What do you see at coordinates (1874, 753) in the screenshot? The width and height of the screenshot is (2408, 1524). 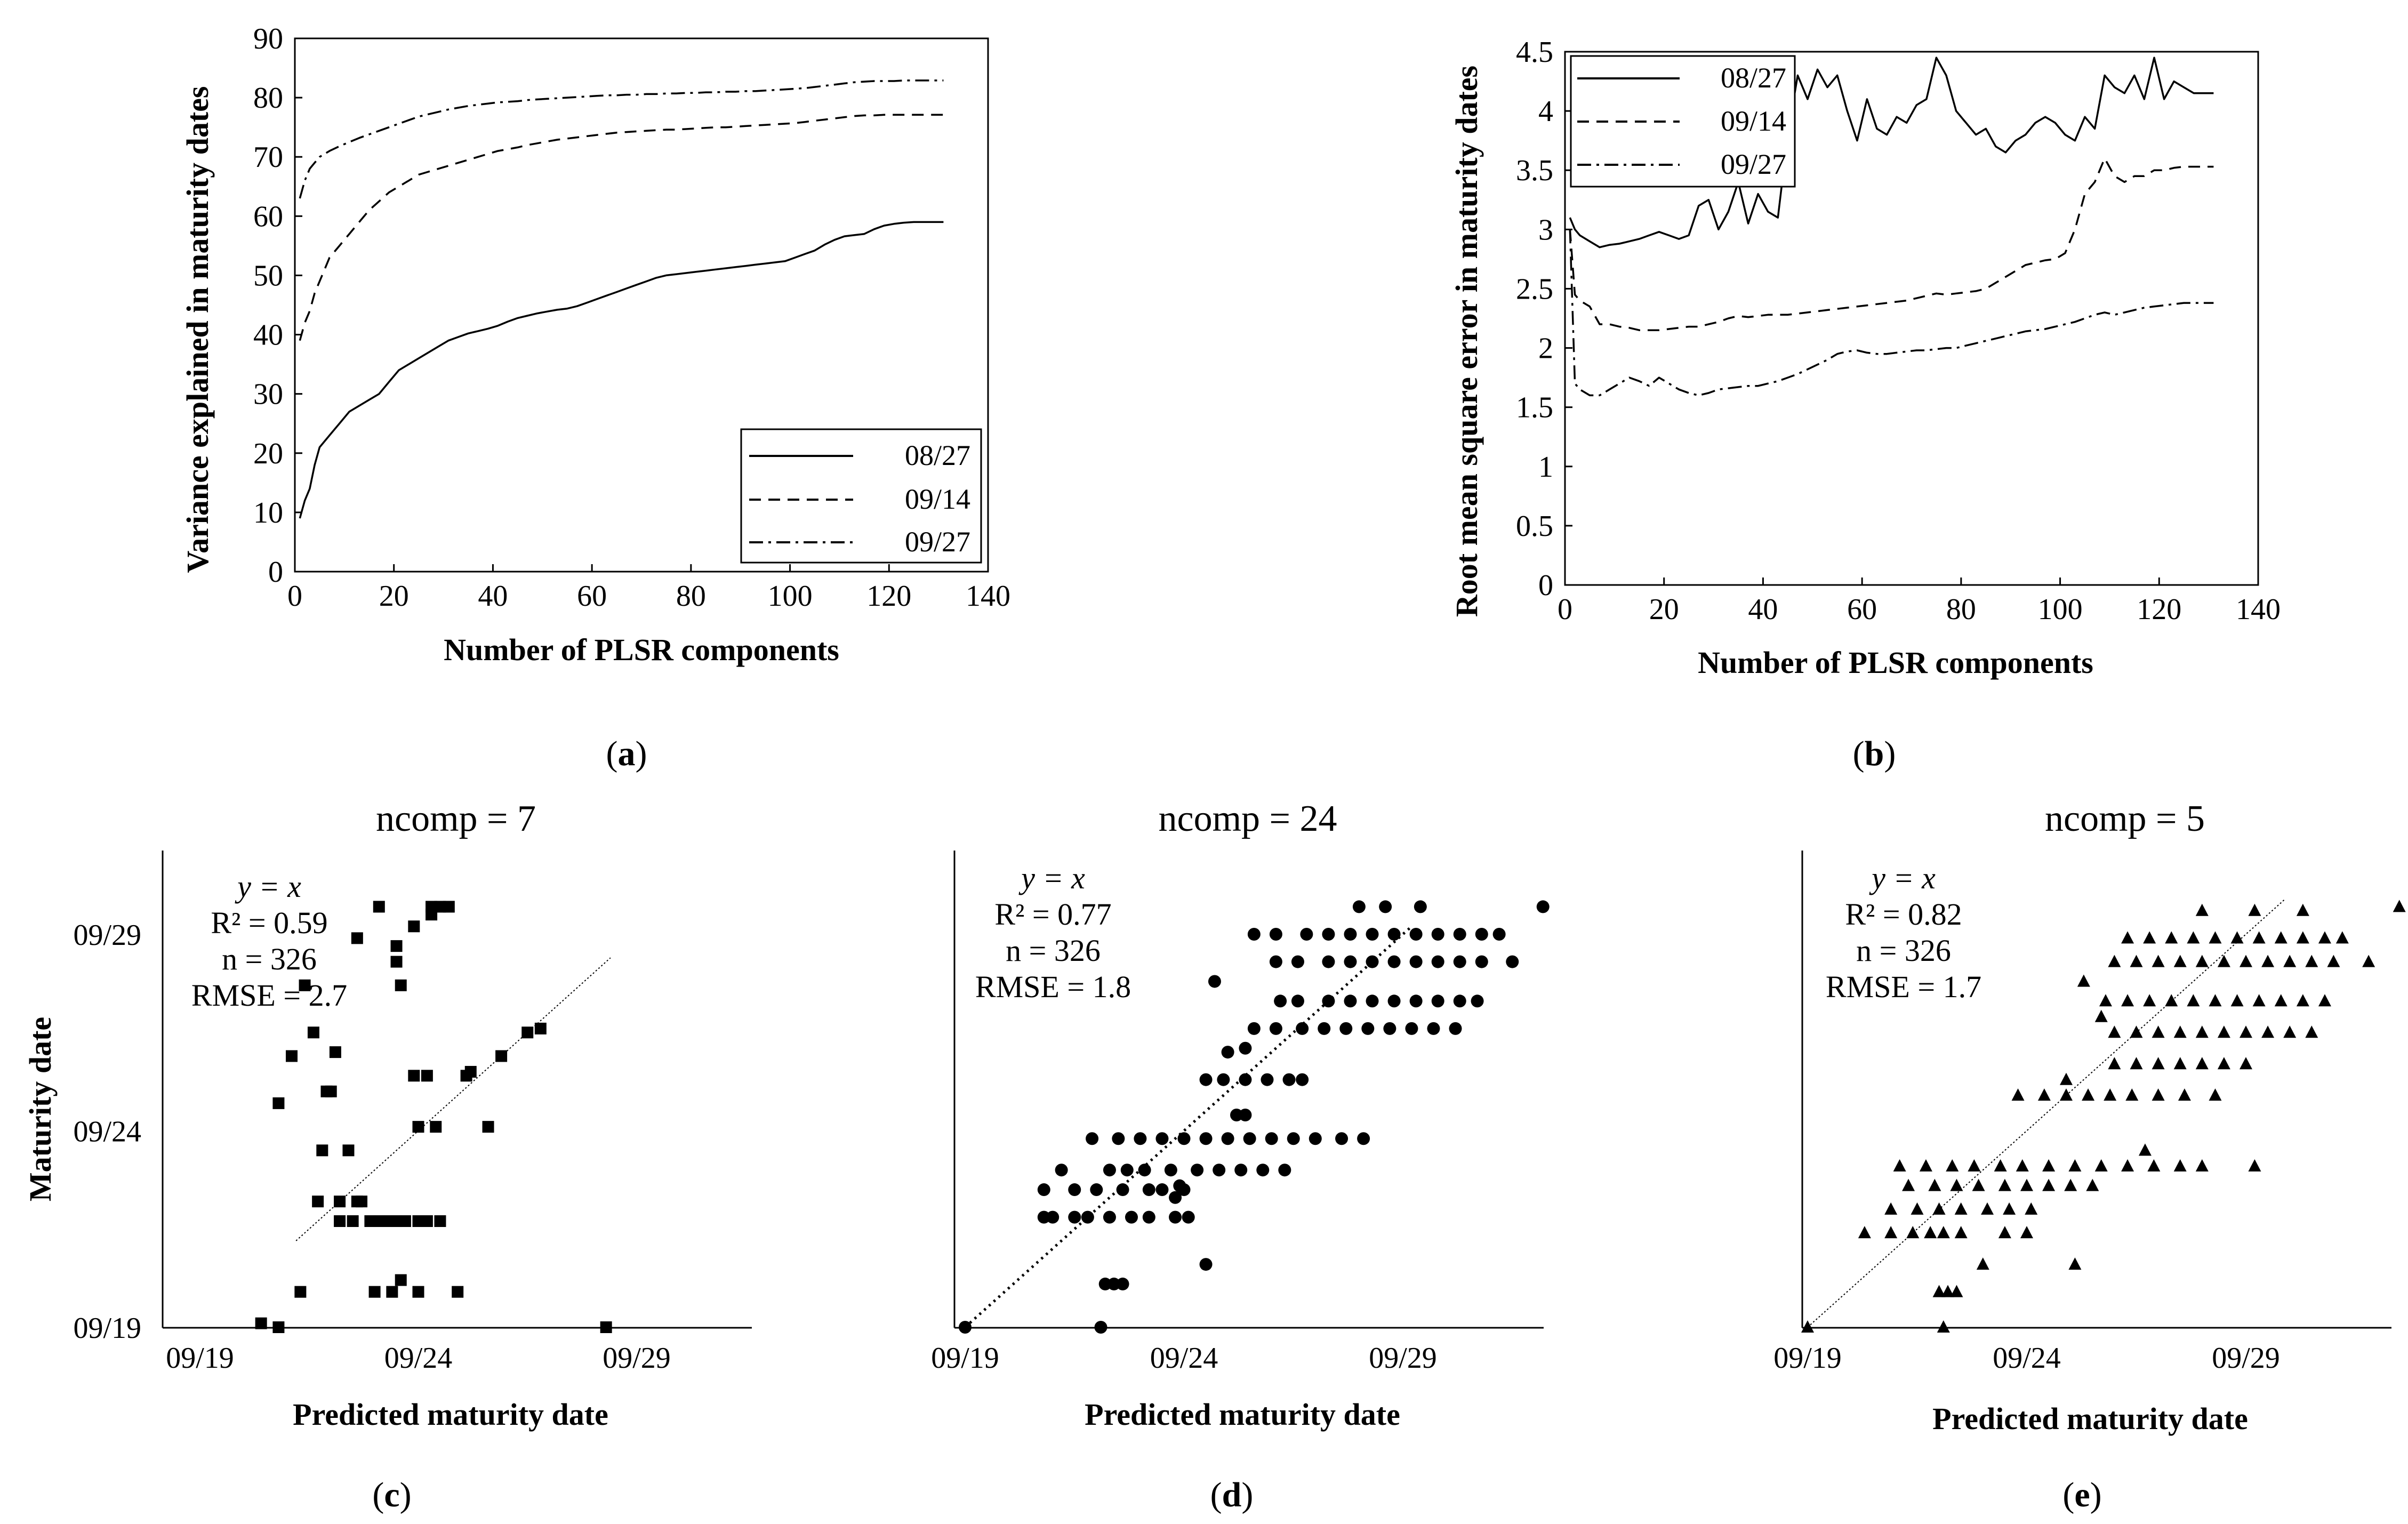 I see `panel-label-b: (b)` at bounding box center [1874, 753].